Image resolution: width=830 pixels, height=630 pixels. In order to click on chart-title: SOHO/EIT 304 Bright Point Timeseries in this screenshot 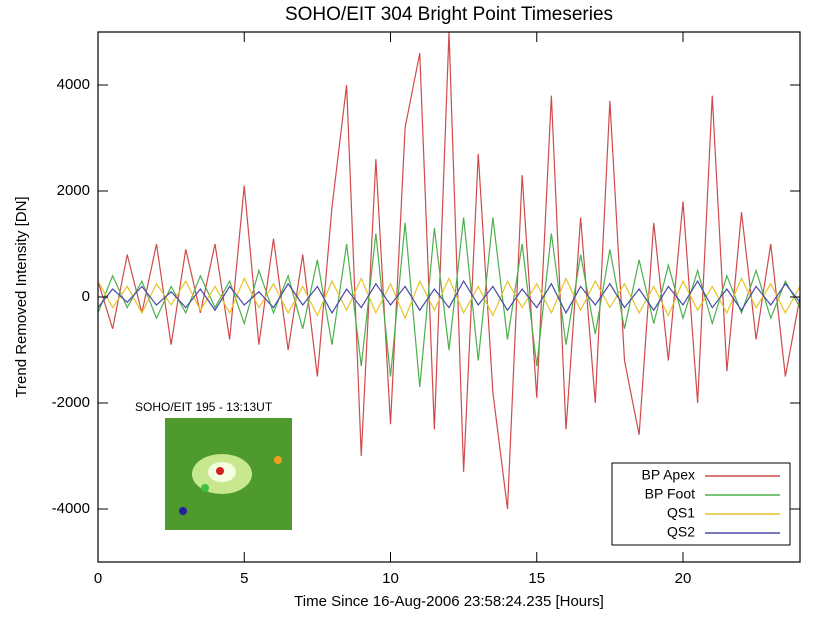, I will do `click(449, 14)`.